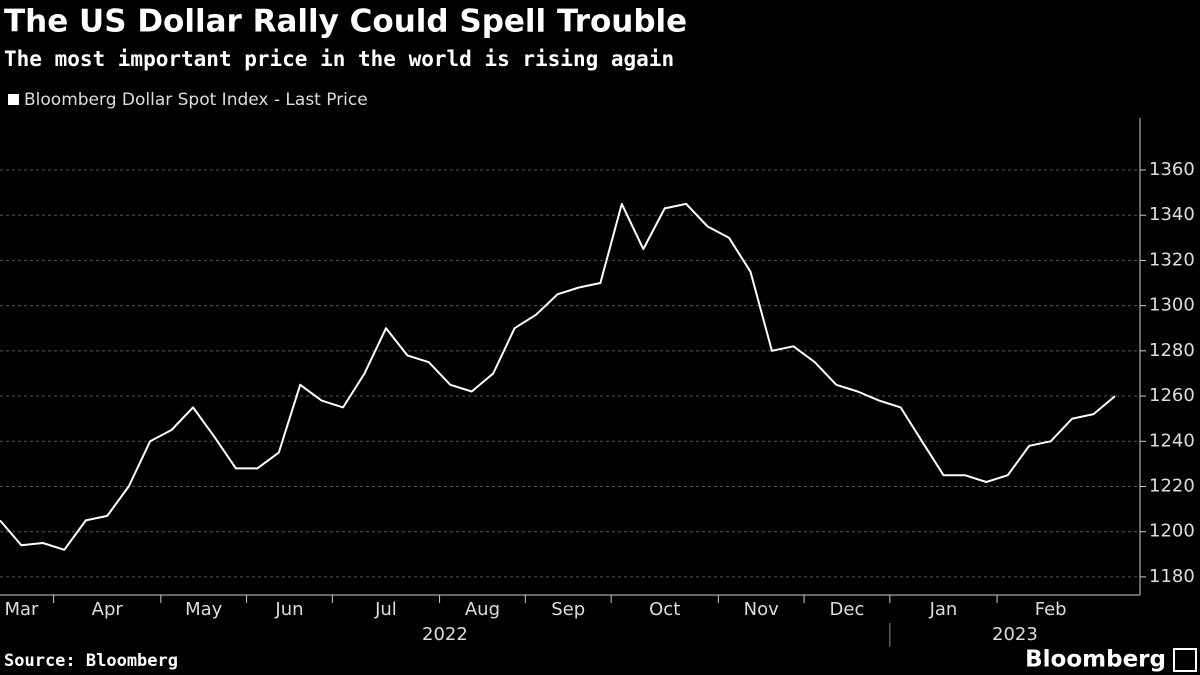 This screenshot has height=675, width=1200. What do you see at coordinates (288, 609) in the screenshot?
I see `x-tick-label: Jun` at bounding box center [288, 609].